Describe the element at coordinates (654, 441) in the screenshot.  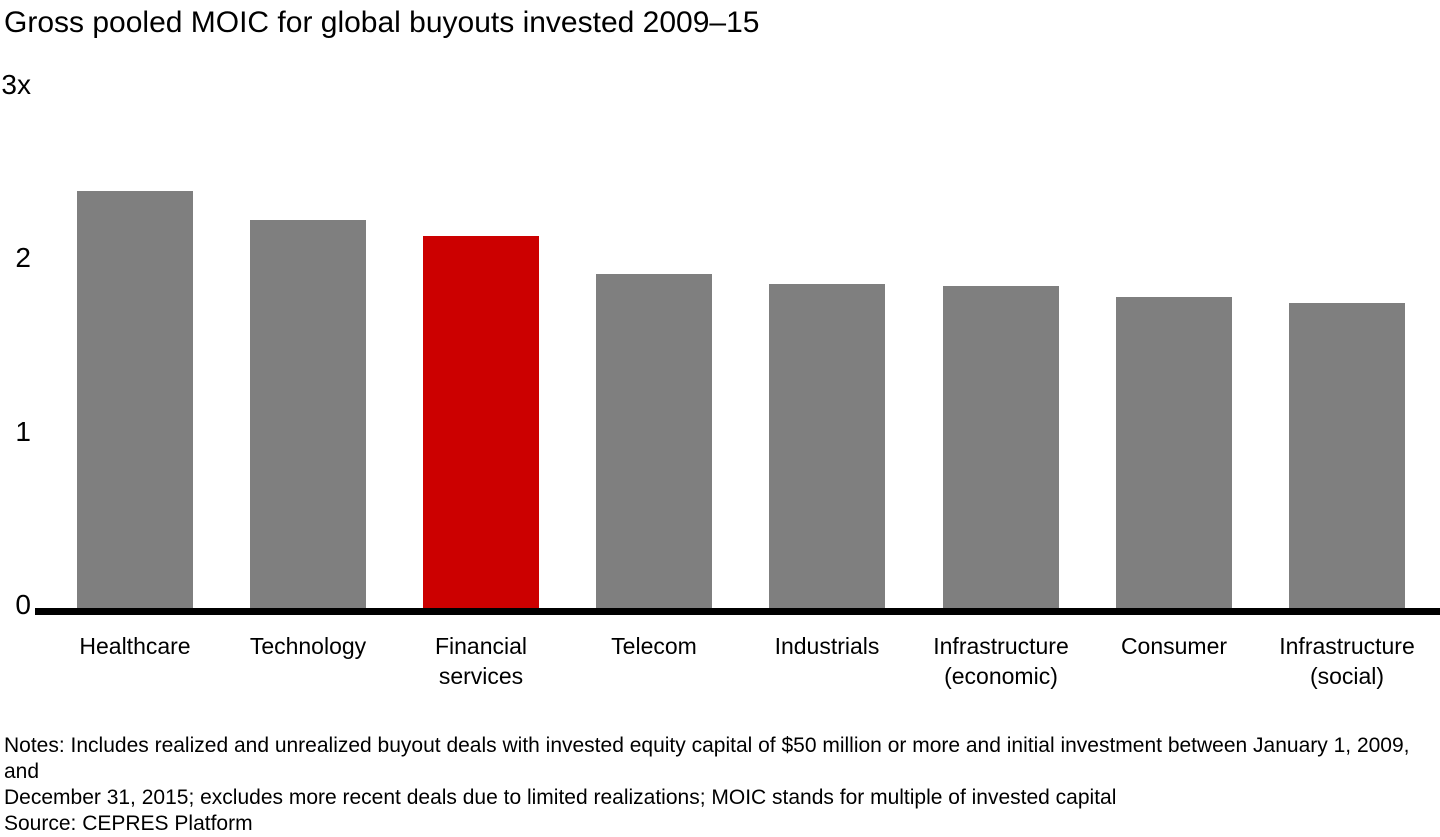
I see `bar-telecom` at that location.